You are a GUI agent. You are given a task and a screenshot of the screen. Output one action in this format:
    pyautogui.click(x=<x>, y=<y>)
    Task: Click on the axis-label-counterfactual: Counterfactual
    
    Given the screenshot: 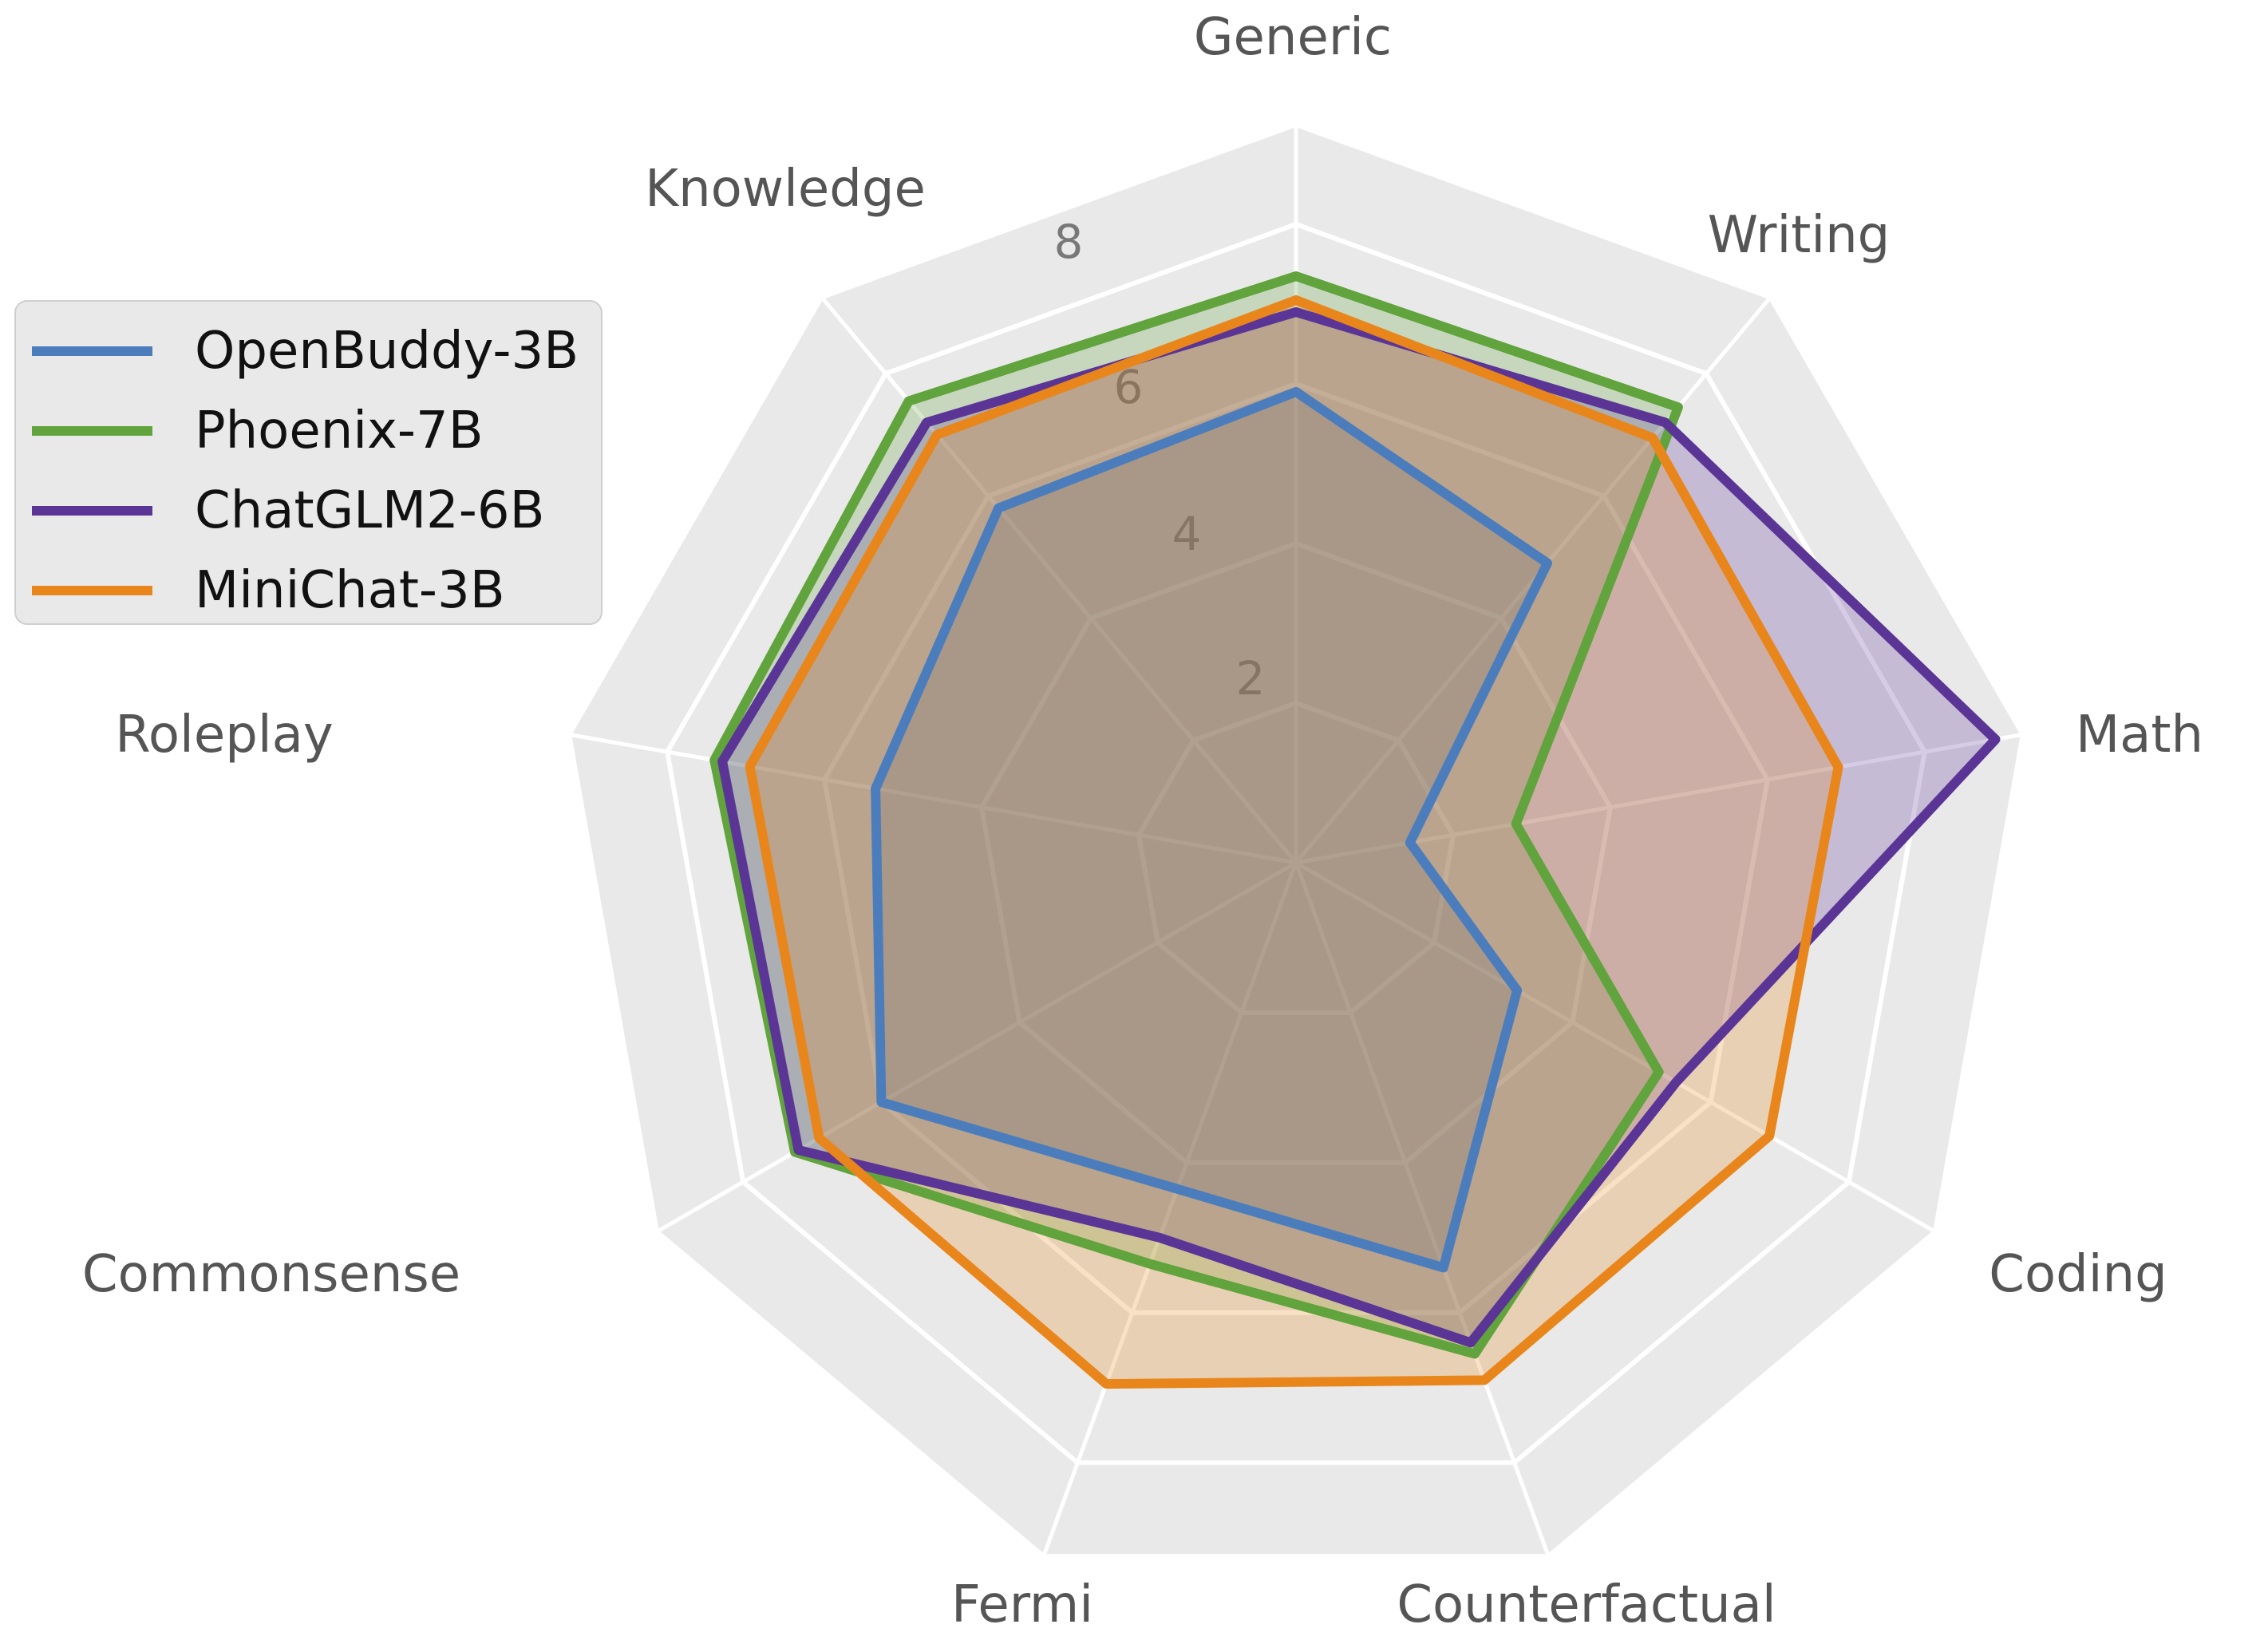 What is the action you would take?
    pyautogui.click(x=1586, y=1604)
    